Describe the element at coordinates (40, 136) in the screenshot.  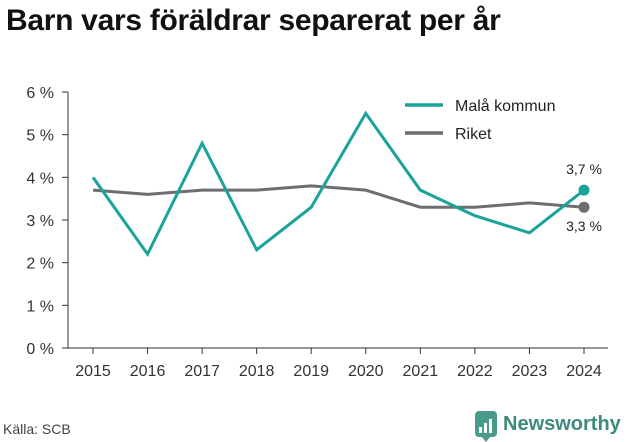
I see `y-tick-label: 5 %` at that location.